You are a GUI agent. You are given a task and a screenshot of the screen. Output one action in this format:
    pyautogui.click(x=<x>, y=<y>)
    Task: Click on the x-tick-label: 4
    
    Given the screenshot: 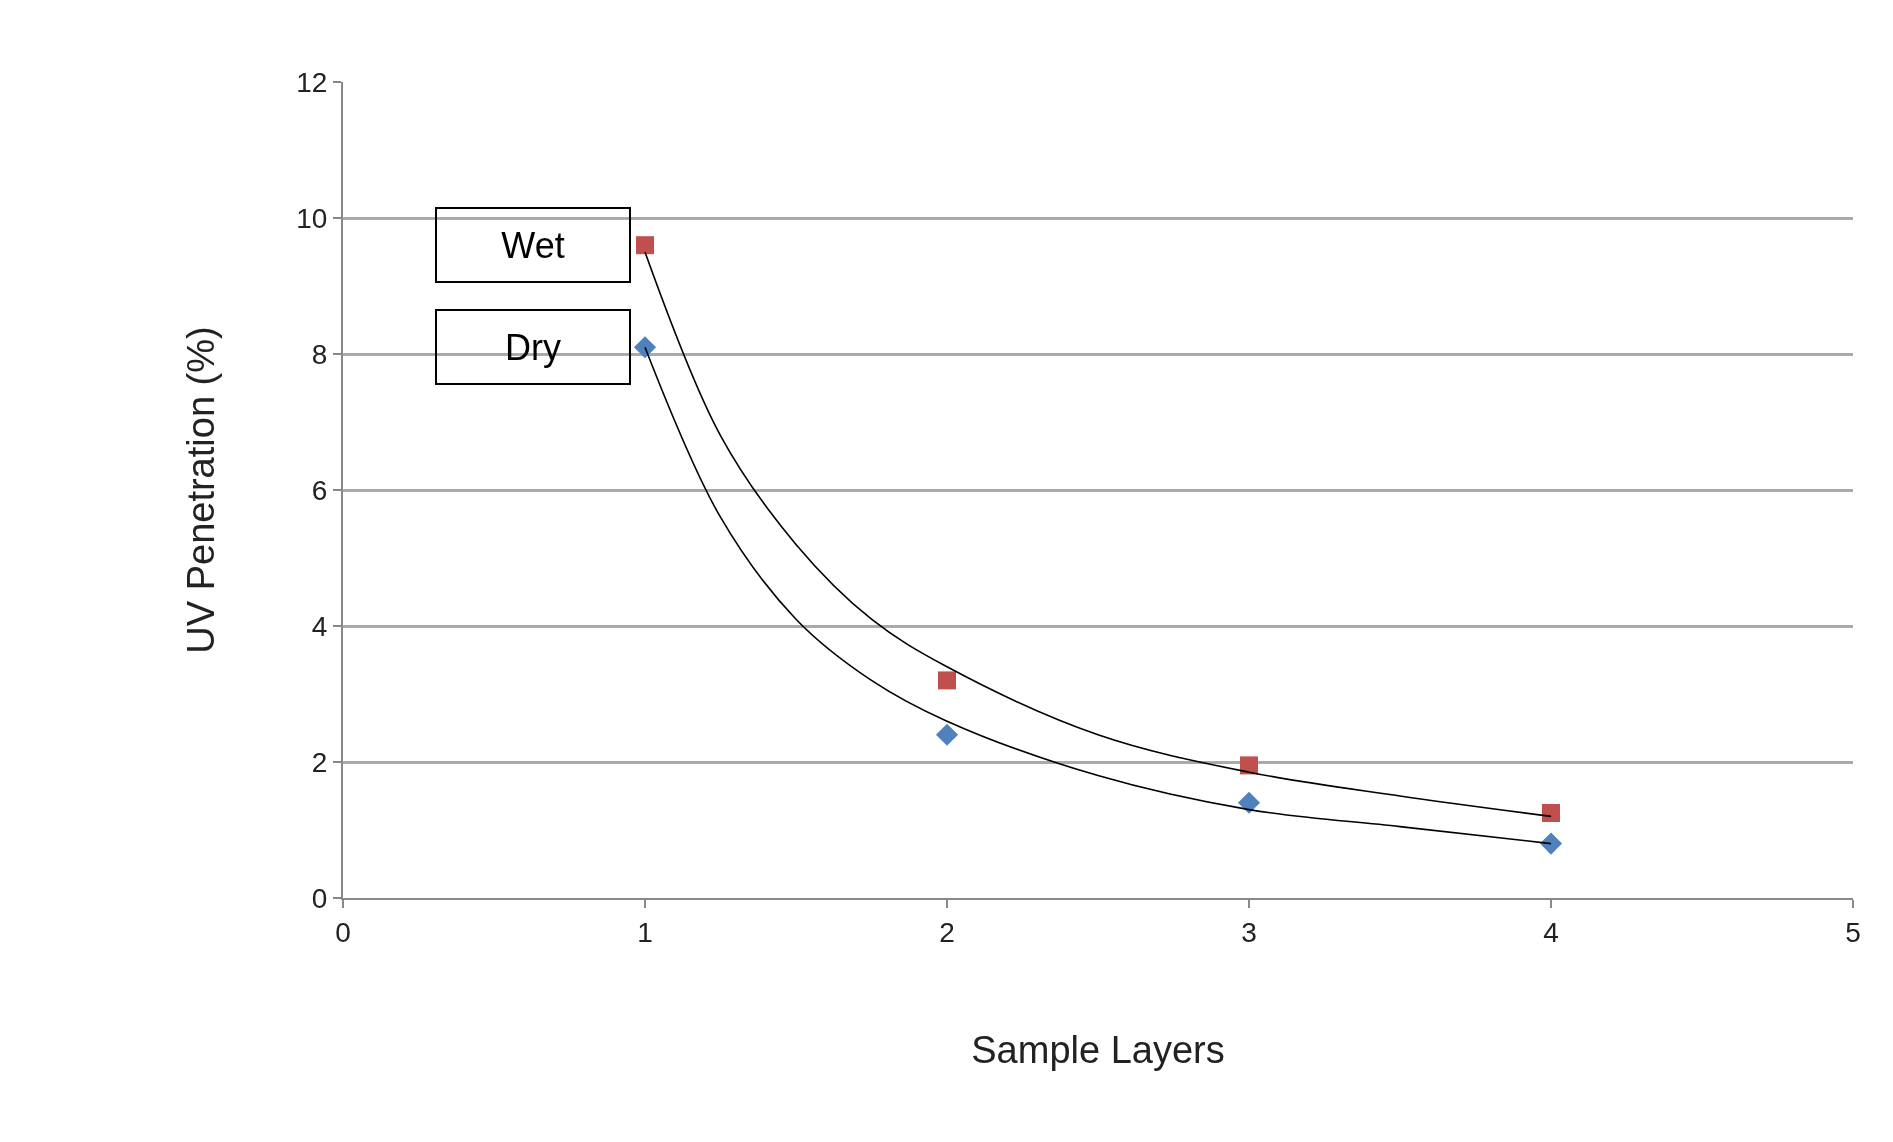 What is the action you would take?
    pyautogui.click(x=1551, y=932)
    